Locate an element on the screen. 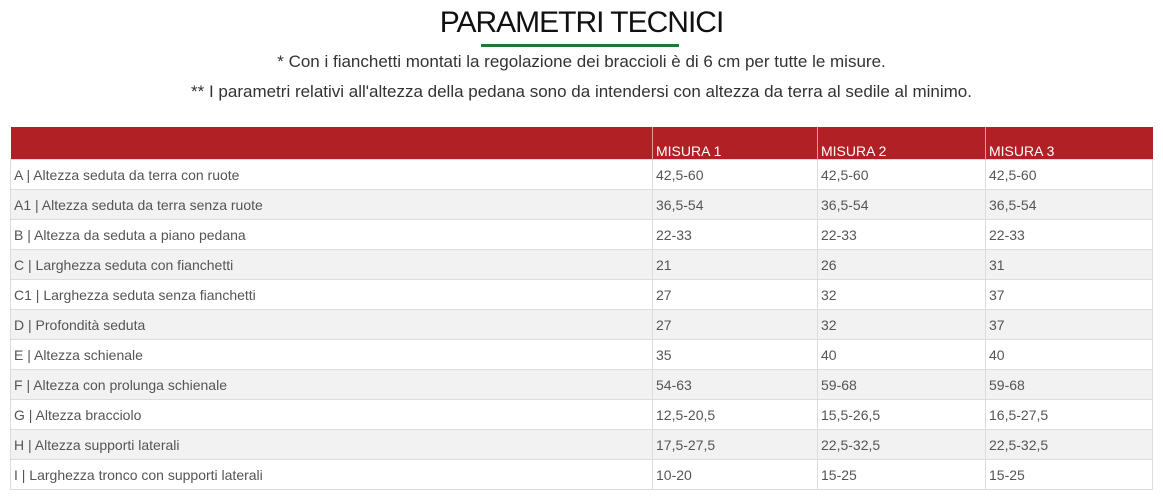  title-underline is located at coordinates (580, 45).